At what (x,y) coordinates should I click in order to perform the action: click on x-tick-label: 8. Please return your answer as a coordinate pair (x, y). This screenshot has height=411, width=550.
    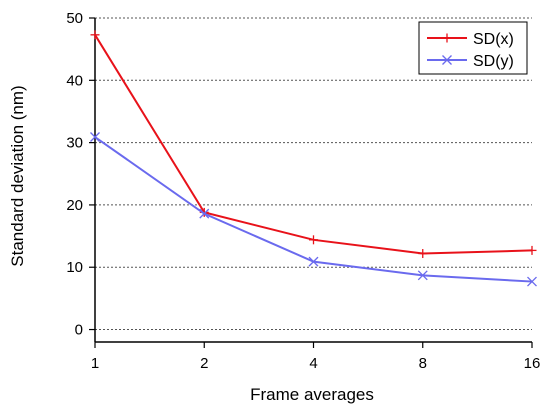
    Looking at the image, I should click on (423, 363).